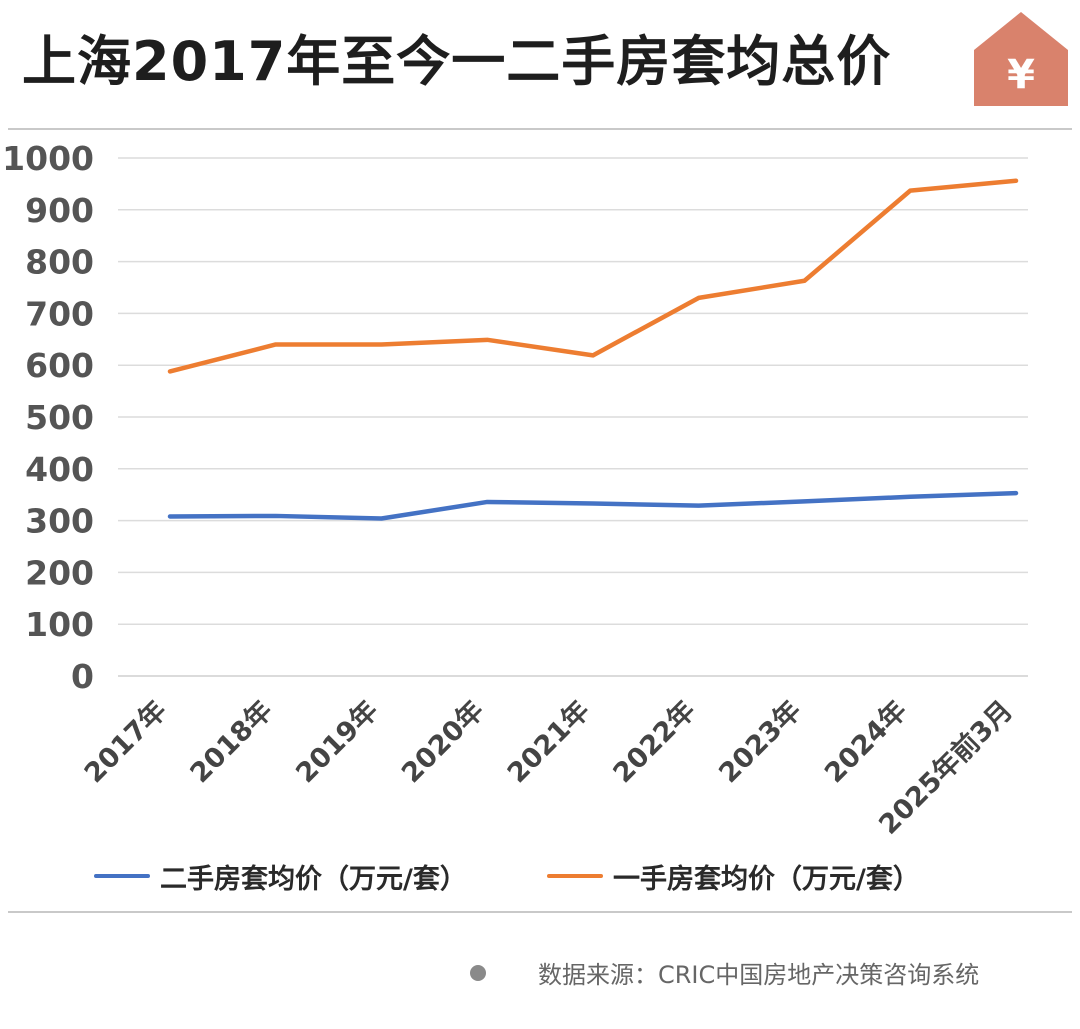 Image resolution: width=1080 pixels, height=1029 pixels. I want to click on yen-symbol: ¥, so click(1021, 75).